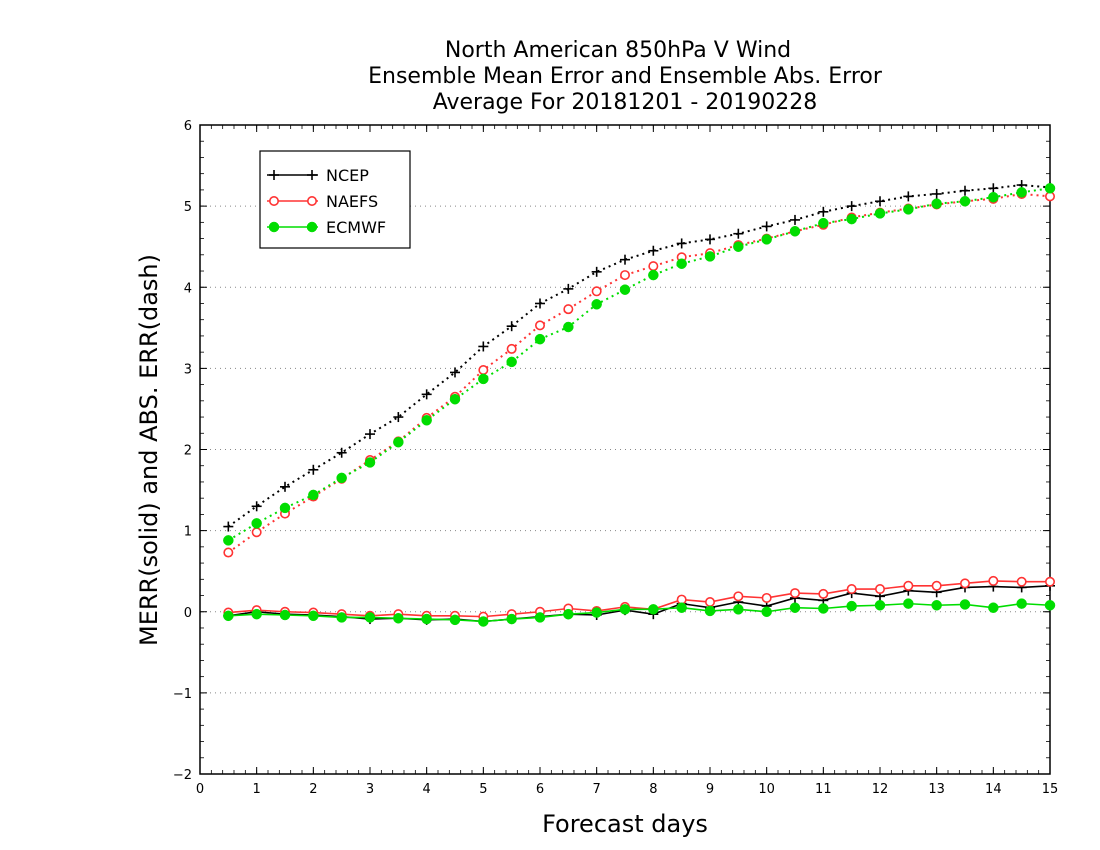 The width and height of the screenshot is (1100, 850). I want to click on x-tick-label: 3, so click(370, 789).